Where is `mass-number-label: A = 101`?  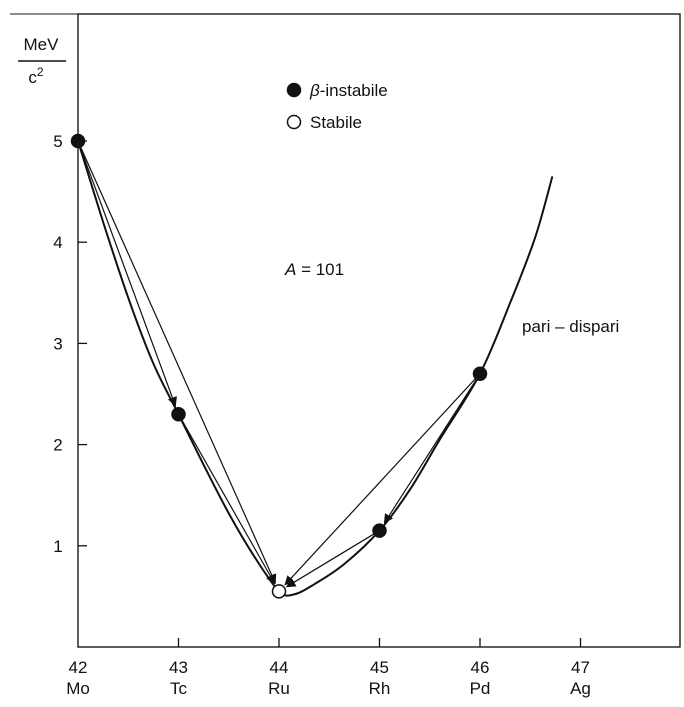 mass-number-label: A = 101 is located at coordinates (314, 269).